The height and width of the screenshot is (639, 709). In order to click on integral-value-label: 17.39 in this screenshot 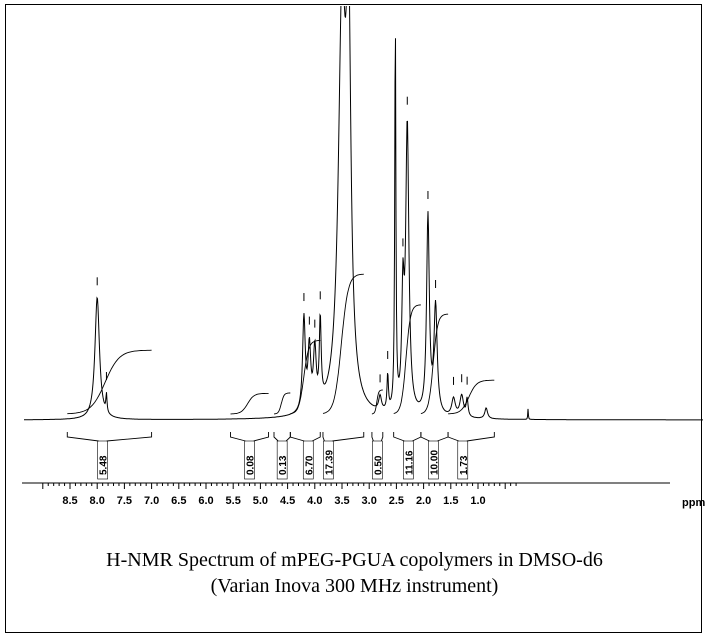, I will do `click(329, 462)`.